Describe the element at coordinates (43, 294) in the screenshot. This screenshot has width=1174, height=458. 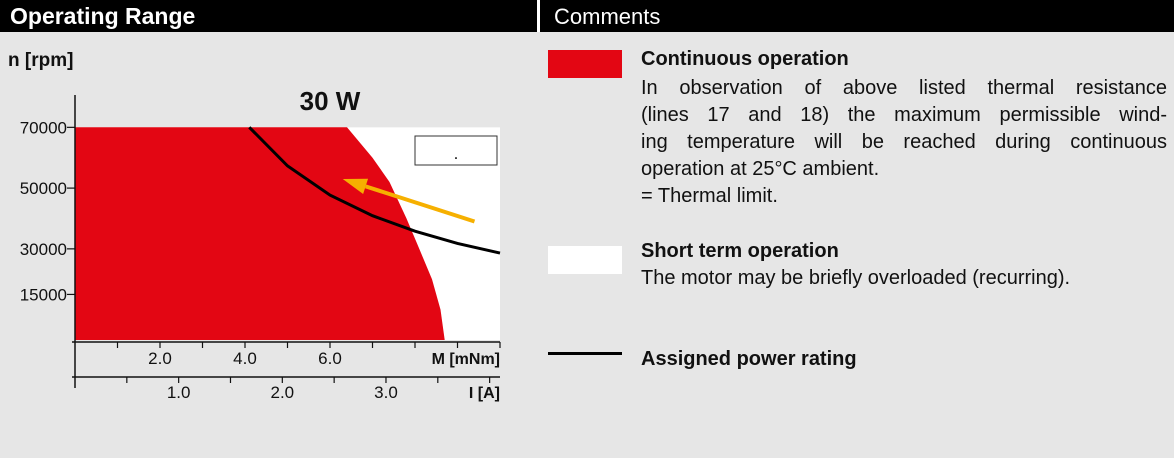
I see `y-tick-label: 15000` at that location.